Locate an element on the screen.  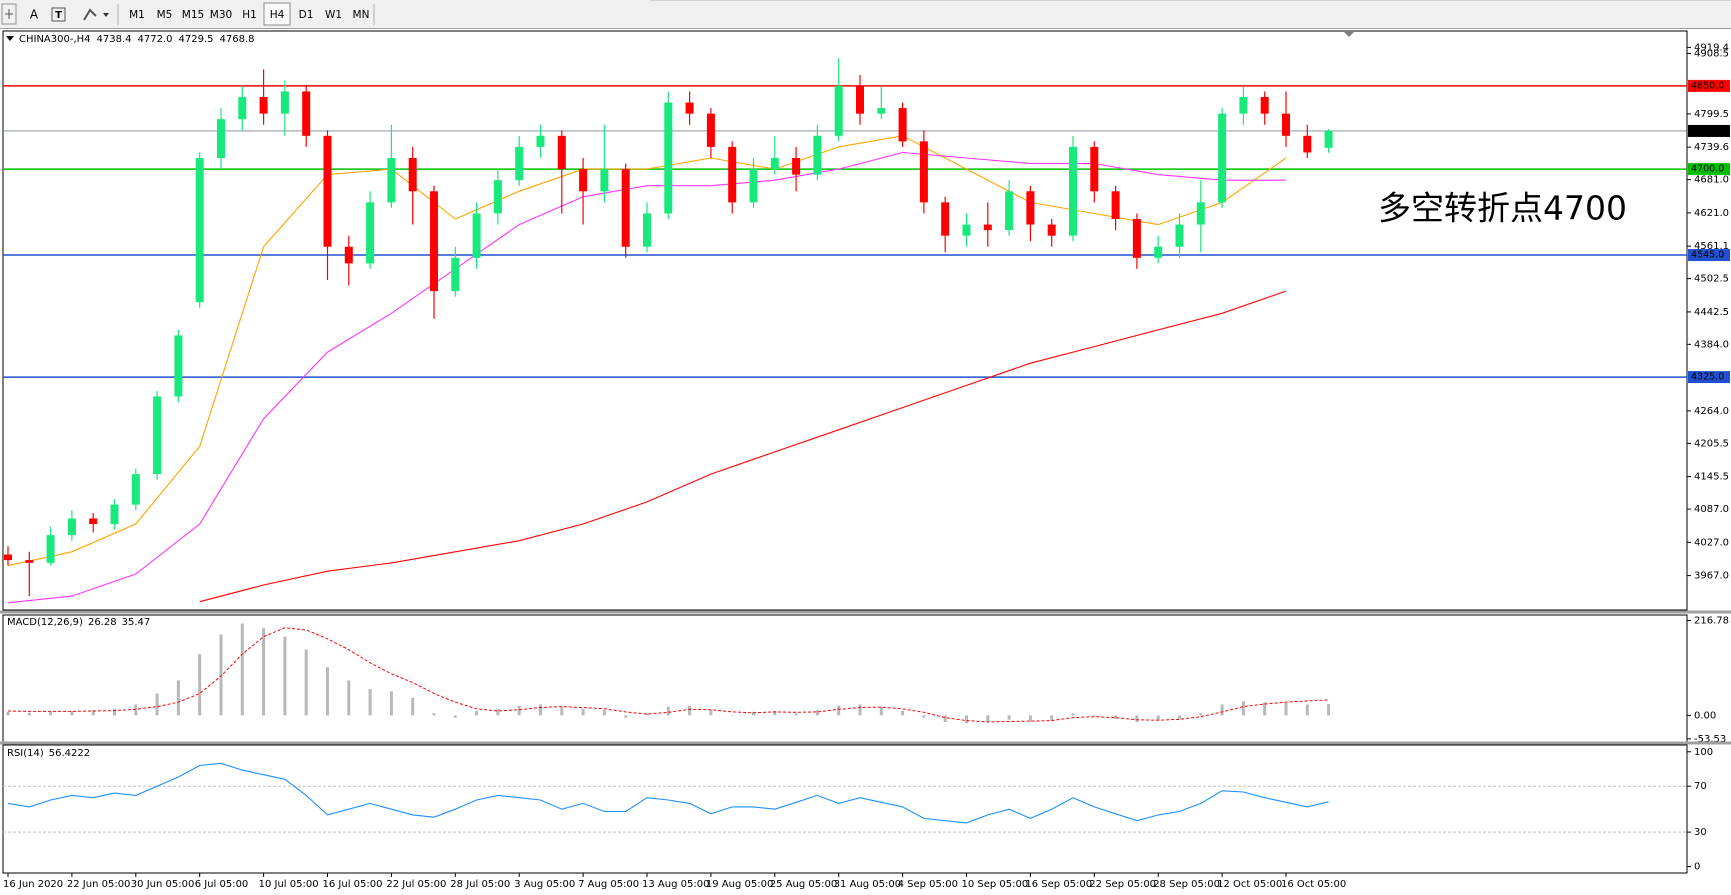
y-tick-label: 100 is located at coordinates (1703, 752).